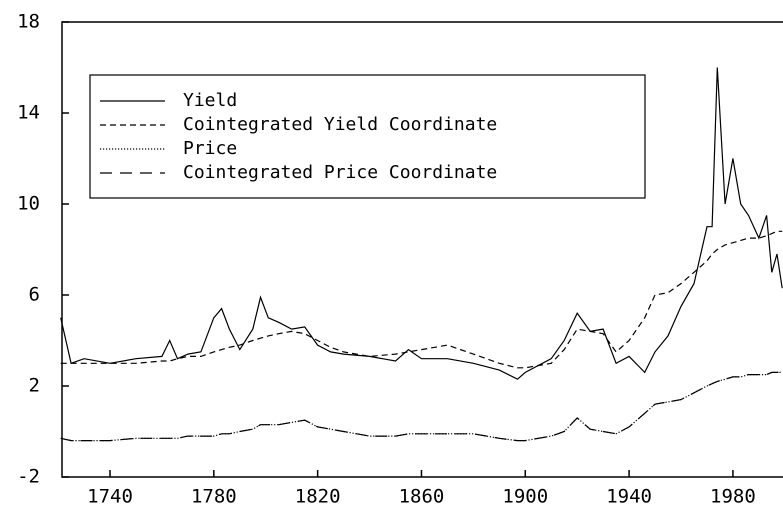 Image resolution: width=783 pixels, height=510 pixels. Describe the element at coordinates (210, 148) in the screenshot. I see `legend-label: Price` at that location.